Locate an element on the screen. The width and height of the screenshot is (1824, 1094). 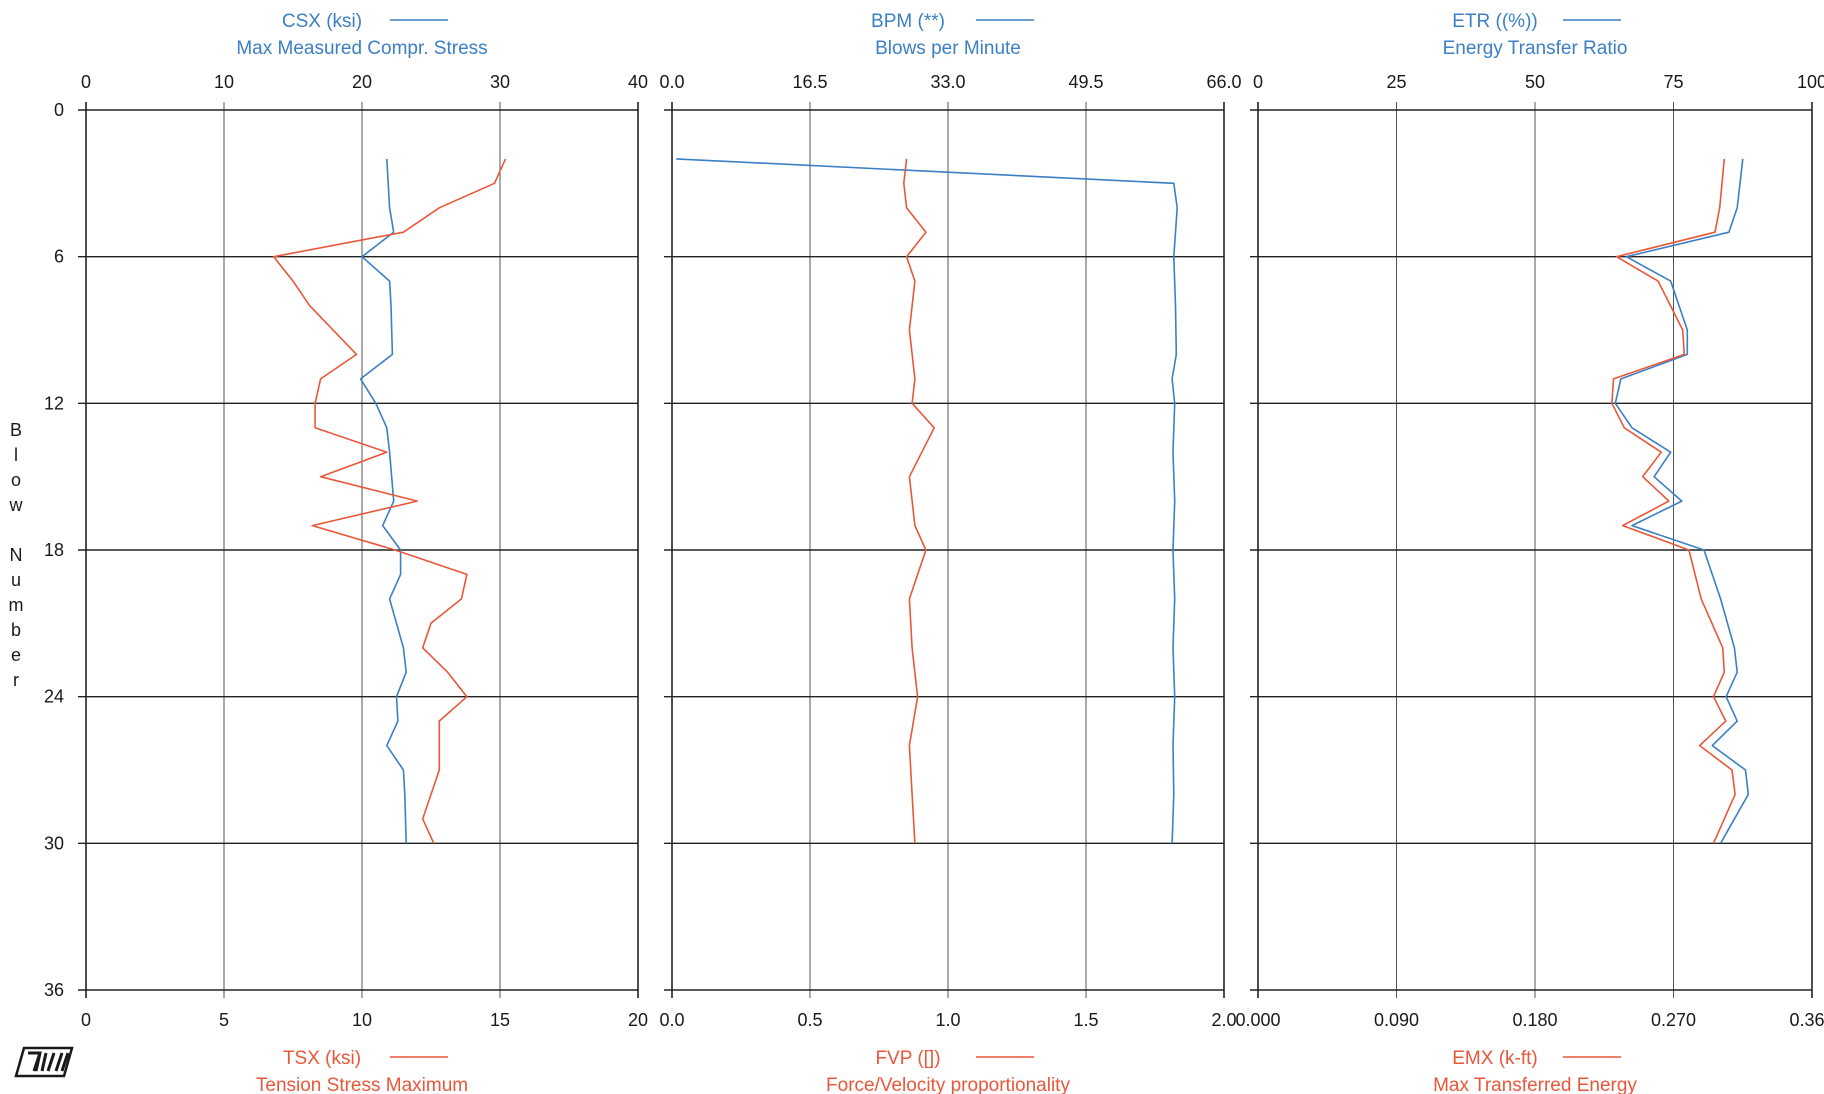
bottom-tick-label: 0 is located at coordinates (86, 1020).